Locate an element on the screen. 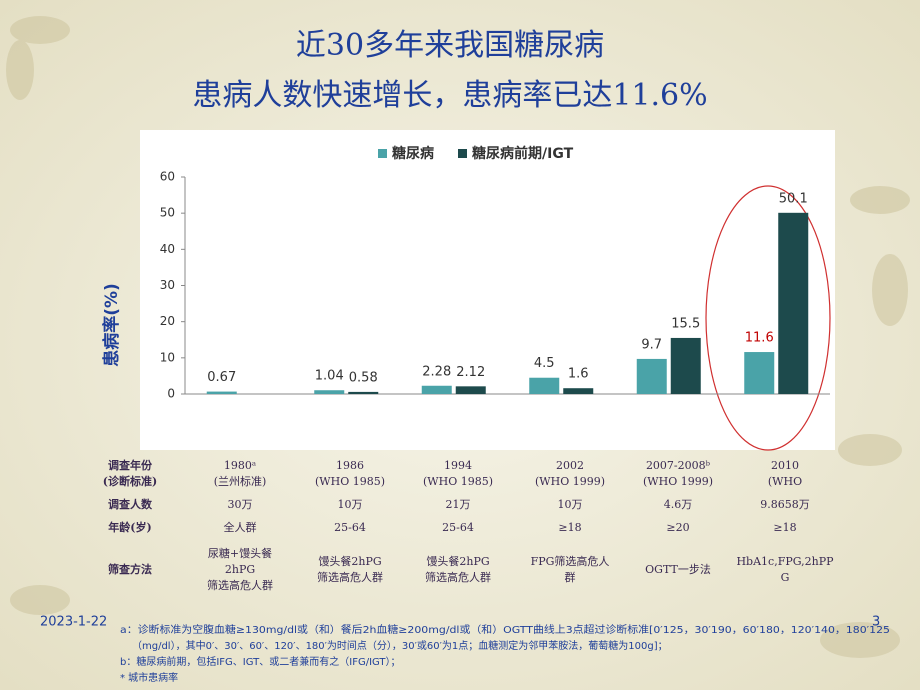 The height and width of the screenshot is (690, 920). table-cell: FPG筛选高危人 is located at coordinates (570, 561).